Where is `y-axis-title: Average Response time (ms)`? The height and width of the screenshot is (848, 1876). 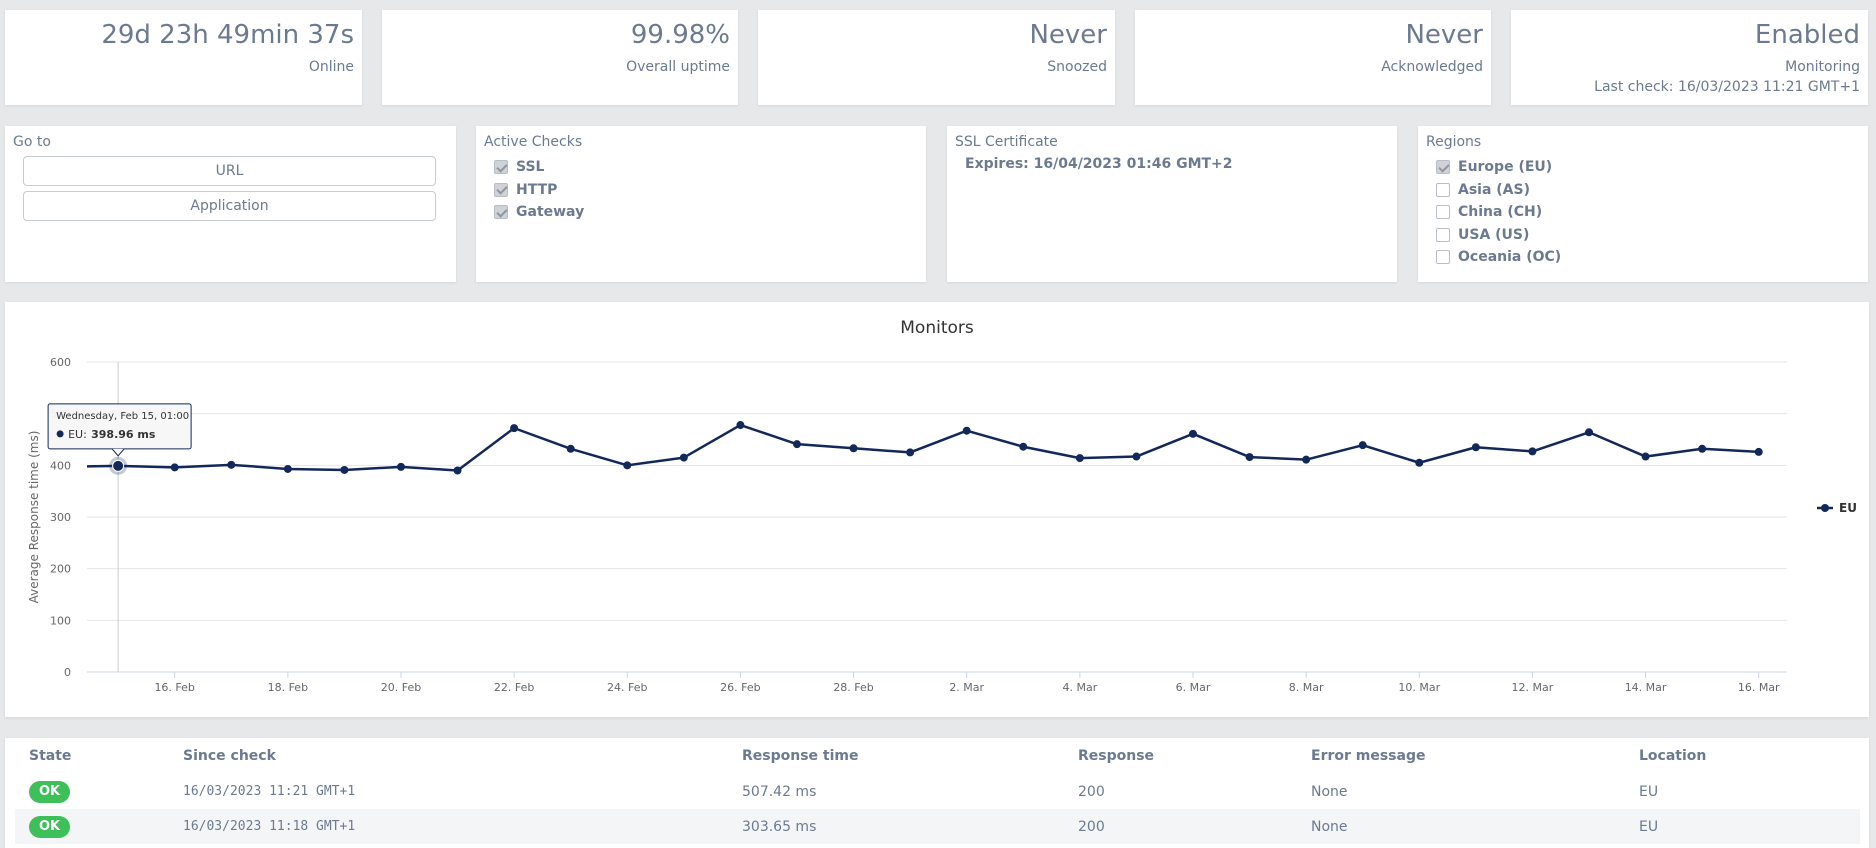
y-axis-title: Average Response time (ms) is located at coordinates (34, 517).